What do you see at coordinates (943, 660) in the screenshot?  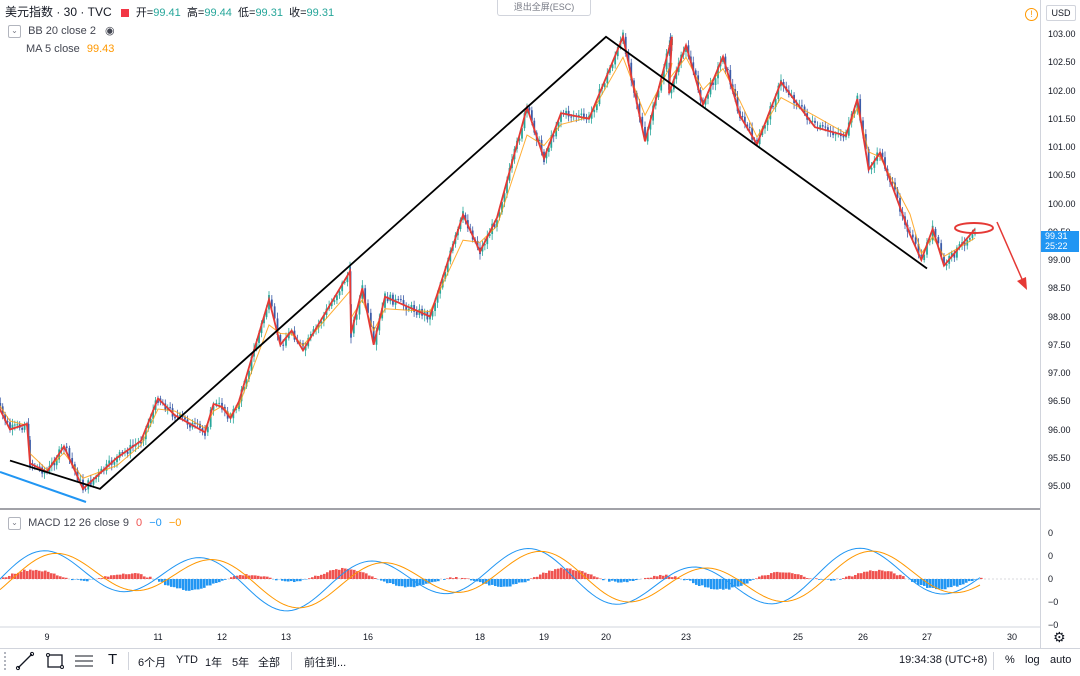 I see `clock-timezone: 19:34:38 (UTC+8)` at bounding box center [943, 660].